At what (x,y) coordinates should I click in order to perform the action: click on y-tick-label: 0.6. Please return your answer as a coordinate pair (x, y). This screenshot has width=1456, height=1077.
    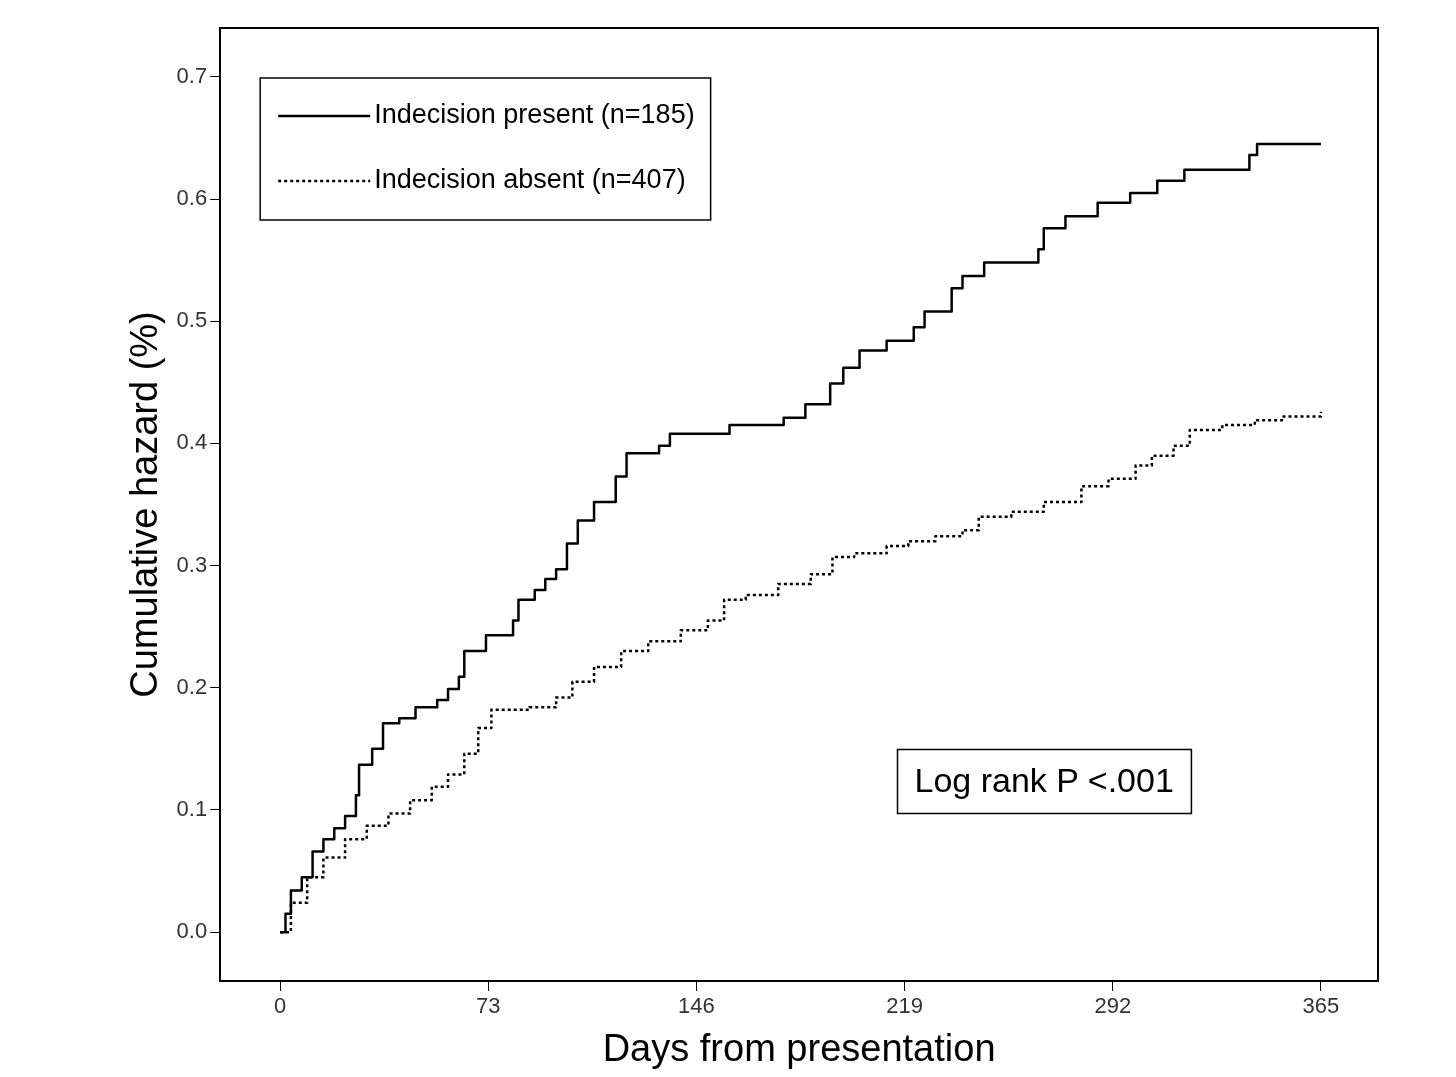
    Looking at the image, I should click on (192, 198).